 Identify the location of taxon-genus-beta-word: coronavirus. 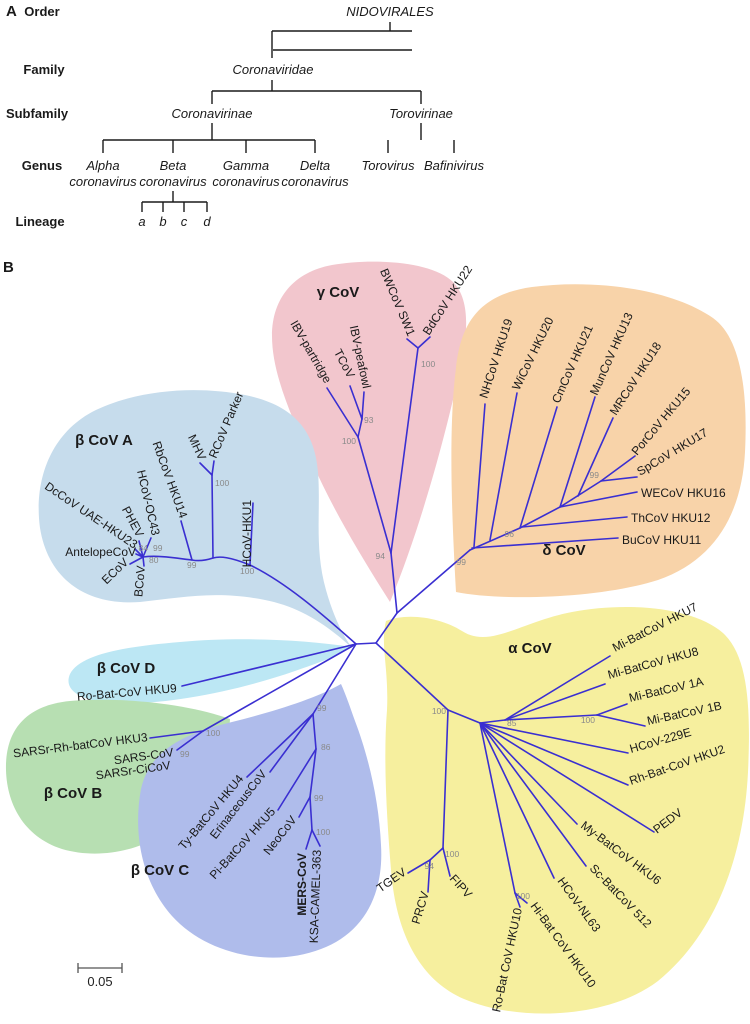
(173, 181).